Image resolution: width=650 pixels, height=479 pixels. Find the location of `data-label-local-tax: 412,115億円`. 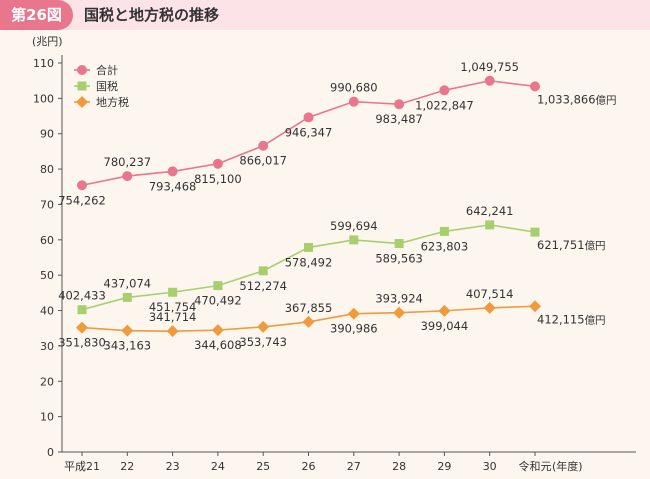

data-label-local-tax: 412,115億円 is located at coordinates (571, 319).